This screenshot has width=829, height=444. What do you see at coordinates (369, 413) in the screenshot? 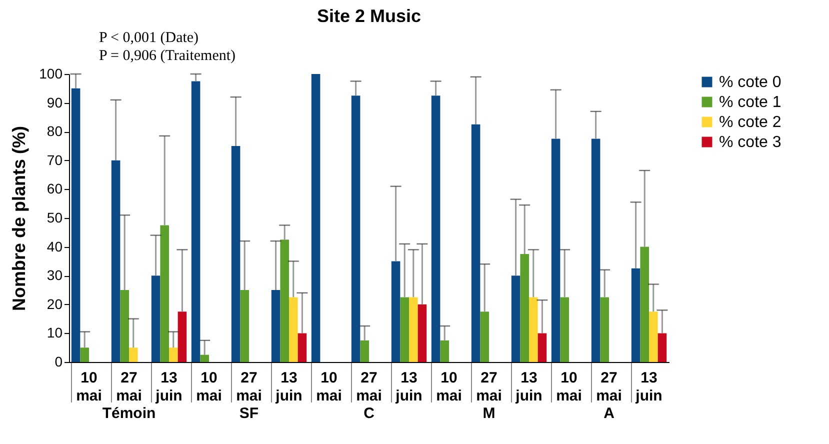
I see `text: C` at bounding box center [369, 413].